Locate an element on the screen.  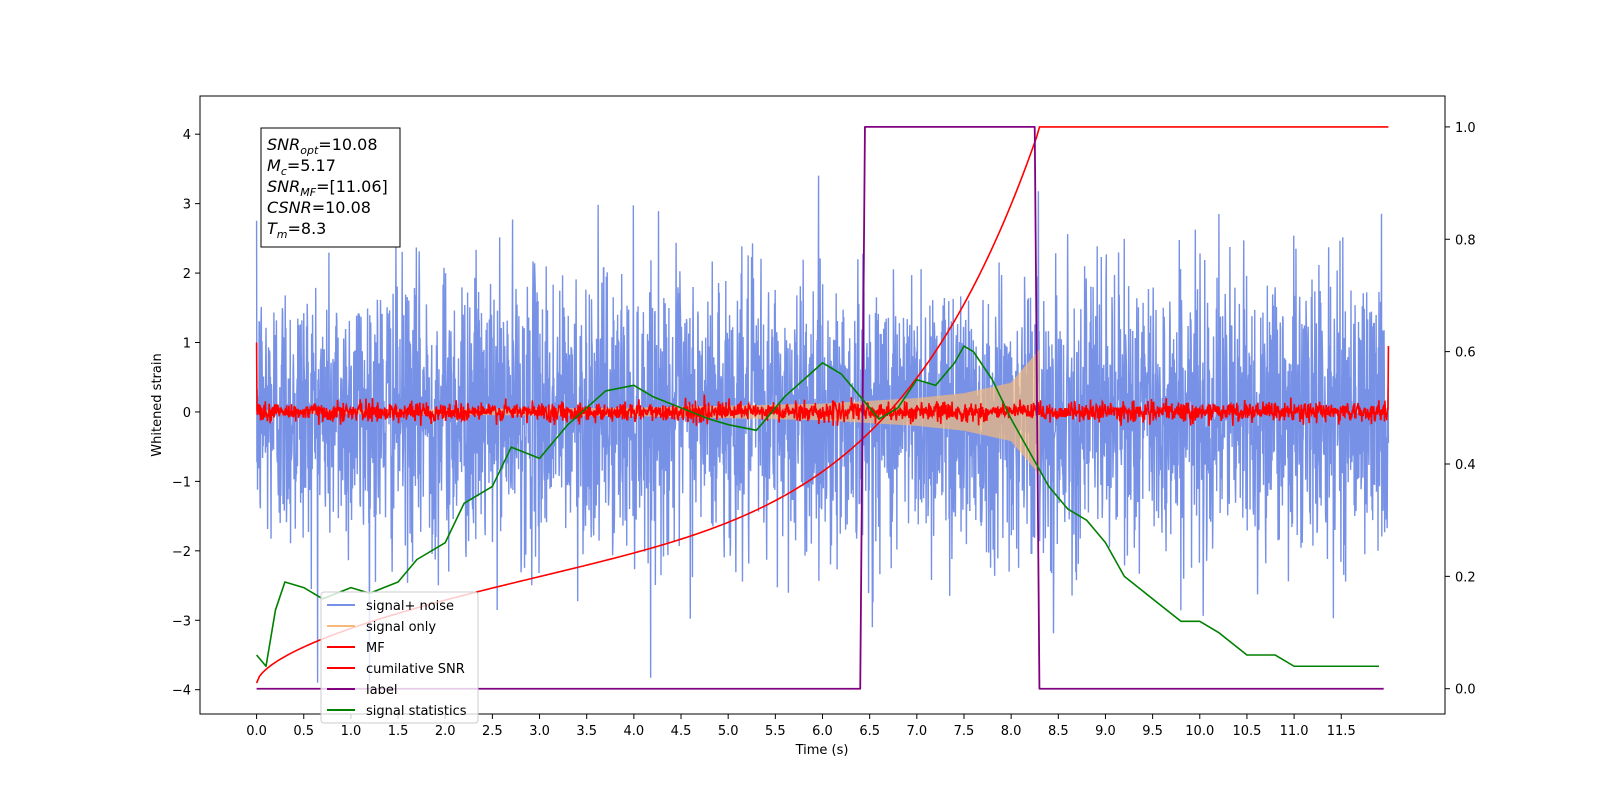
y-tick-label: −3 is located at coordinates (181, 621).